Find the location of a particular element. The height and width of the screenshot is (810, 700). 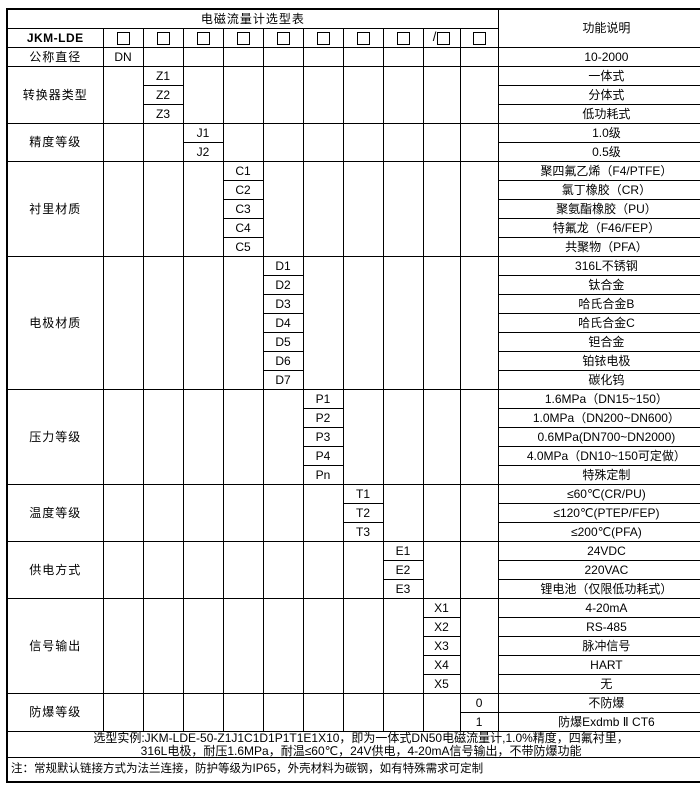

option-code: X1 is located at coordinates (441, 608).